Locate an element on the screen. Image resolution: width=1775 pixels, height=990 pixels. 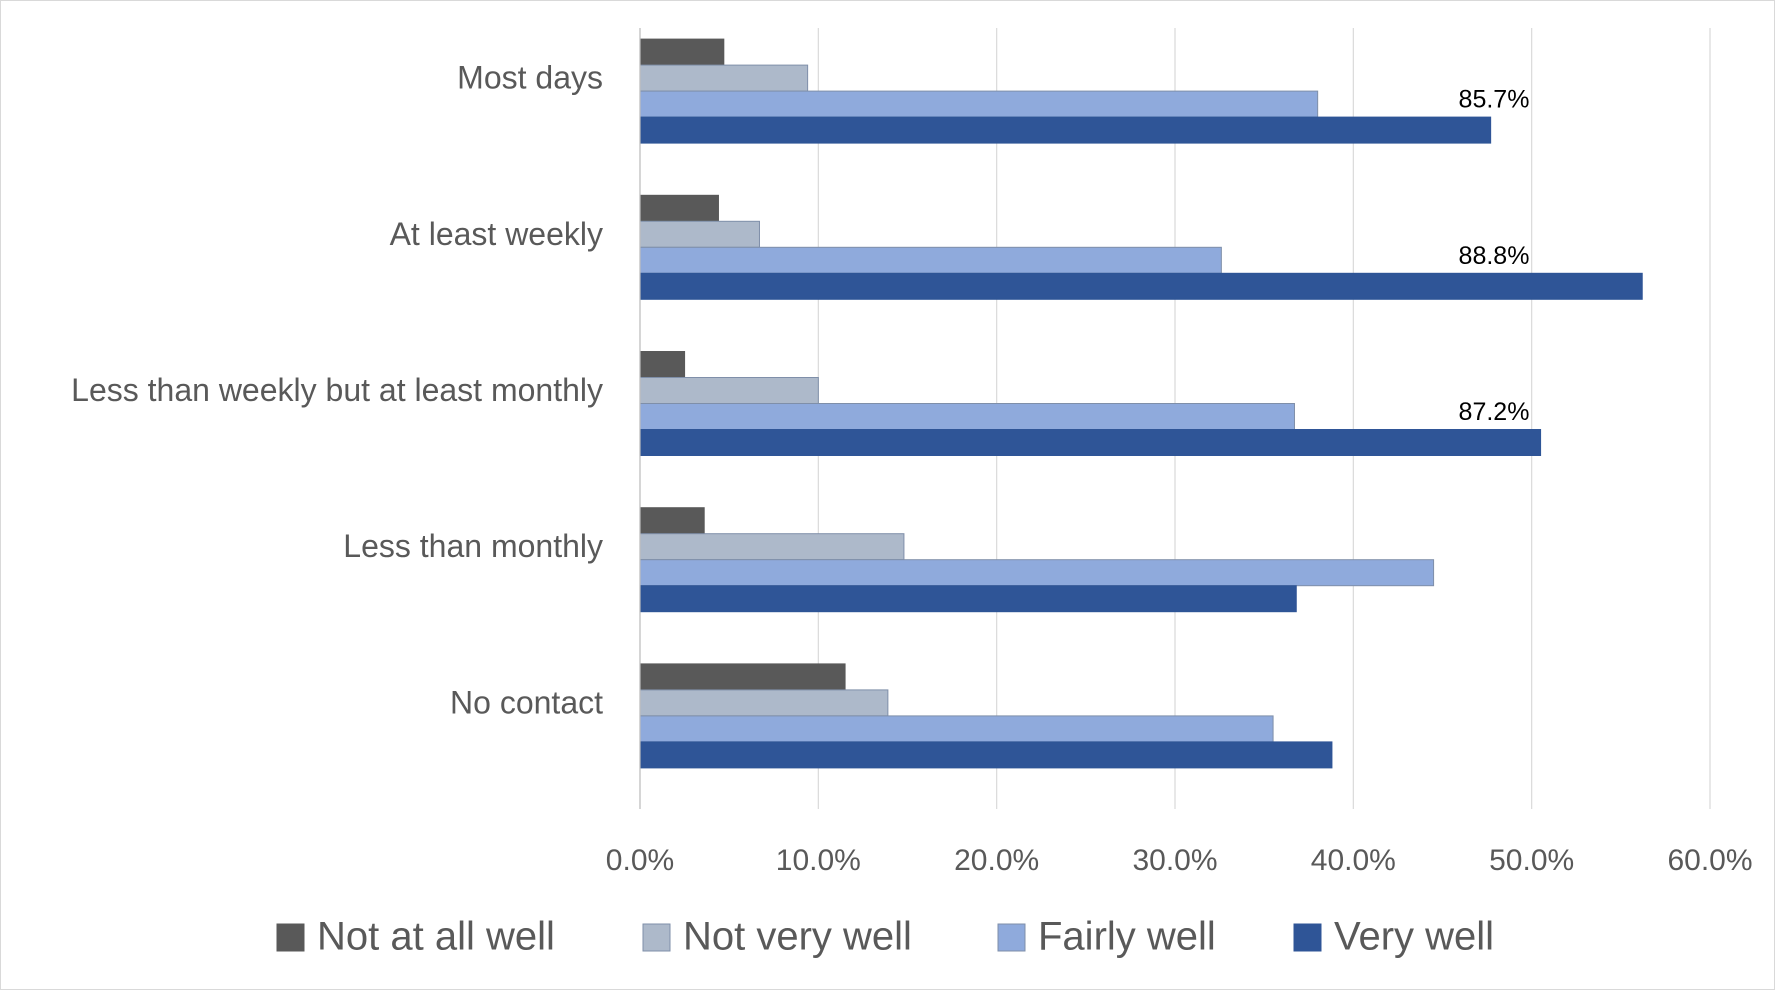
annotation: 85.7% is located at coordinates (1494, 100).